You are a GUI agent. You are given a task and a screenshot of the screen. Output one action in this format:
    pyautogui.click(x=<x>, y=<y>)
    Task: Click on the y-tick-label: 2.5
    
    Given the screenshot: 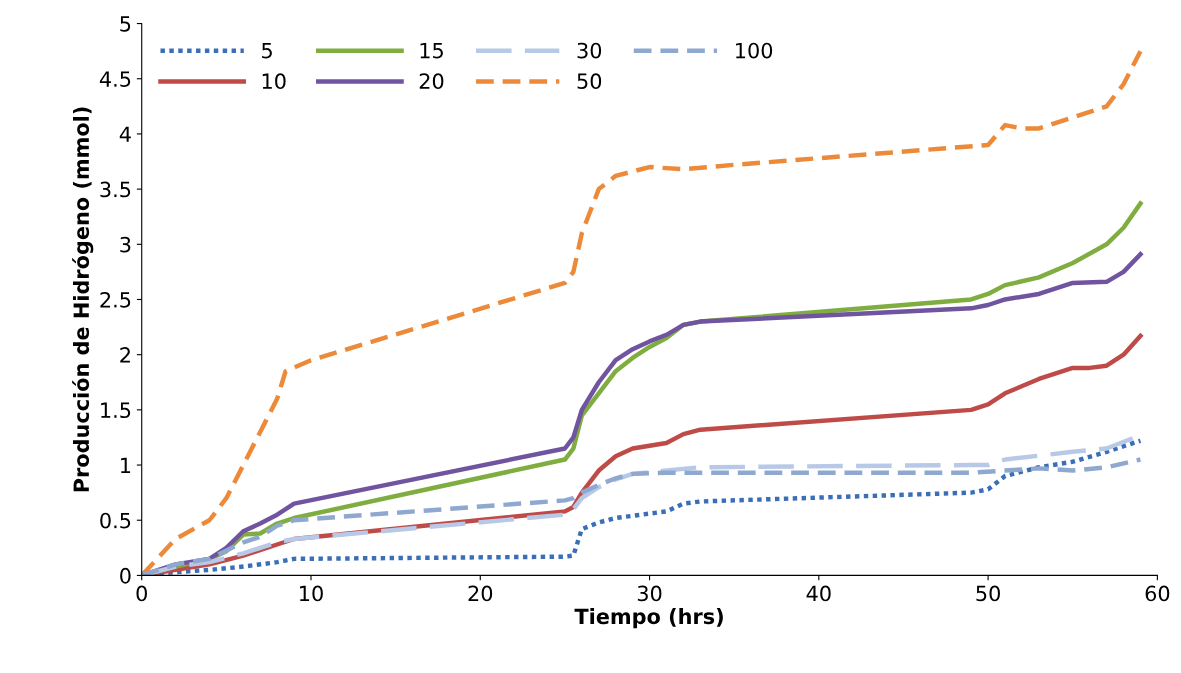 What is the action you would take?
    pyautogui.click(x=115, y=299)
    